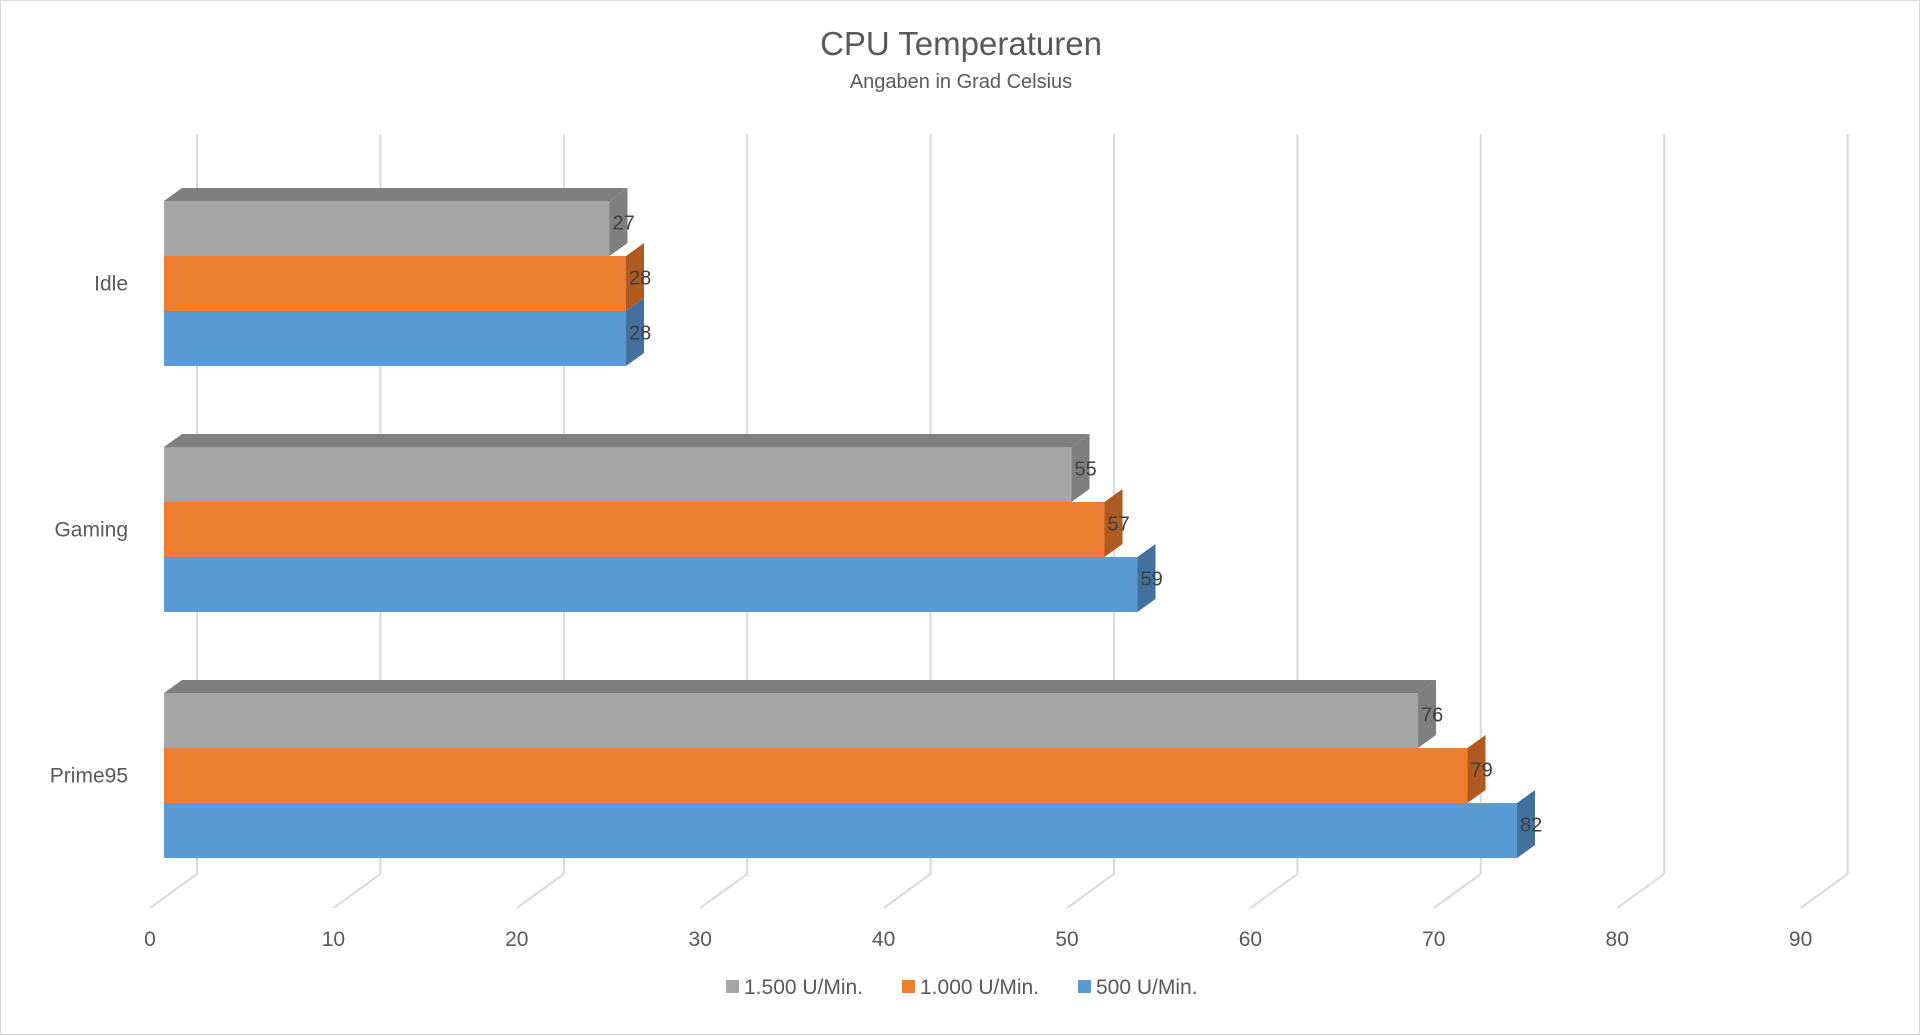 The image size is (1920, 1036). I want to click on legend: 1.500 U/Min. 1.000 U/Min. 500 U/Min., so click(962, 987).